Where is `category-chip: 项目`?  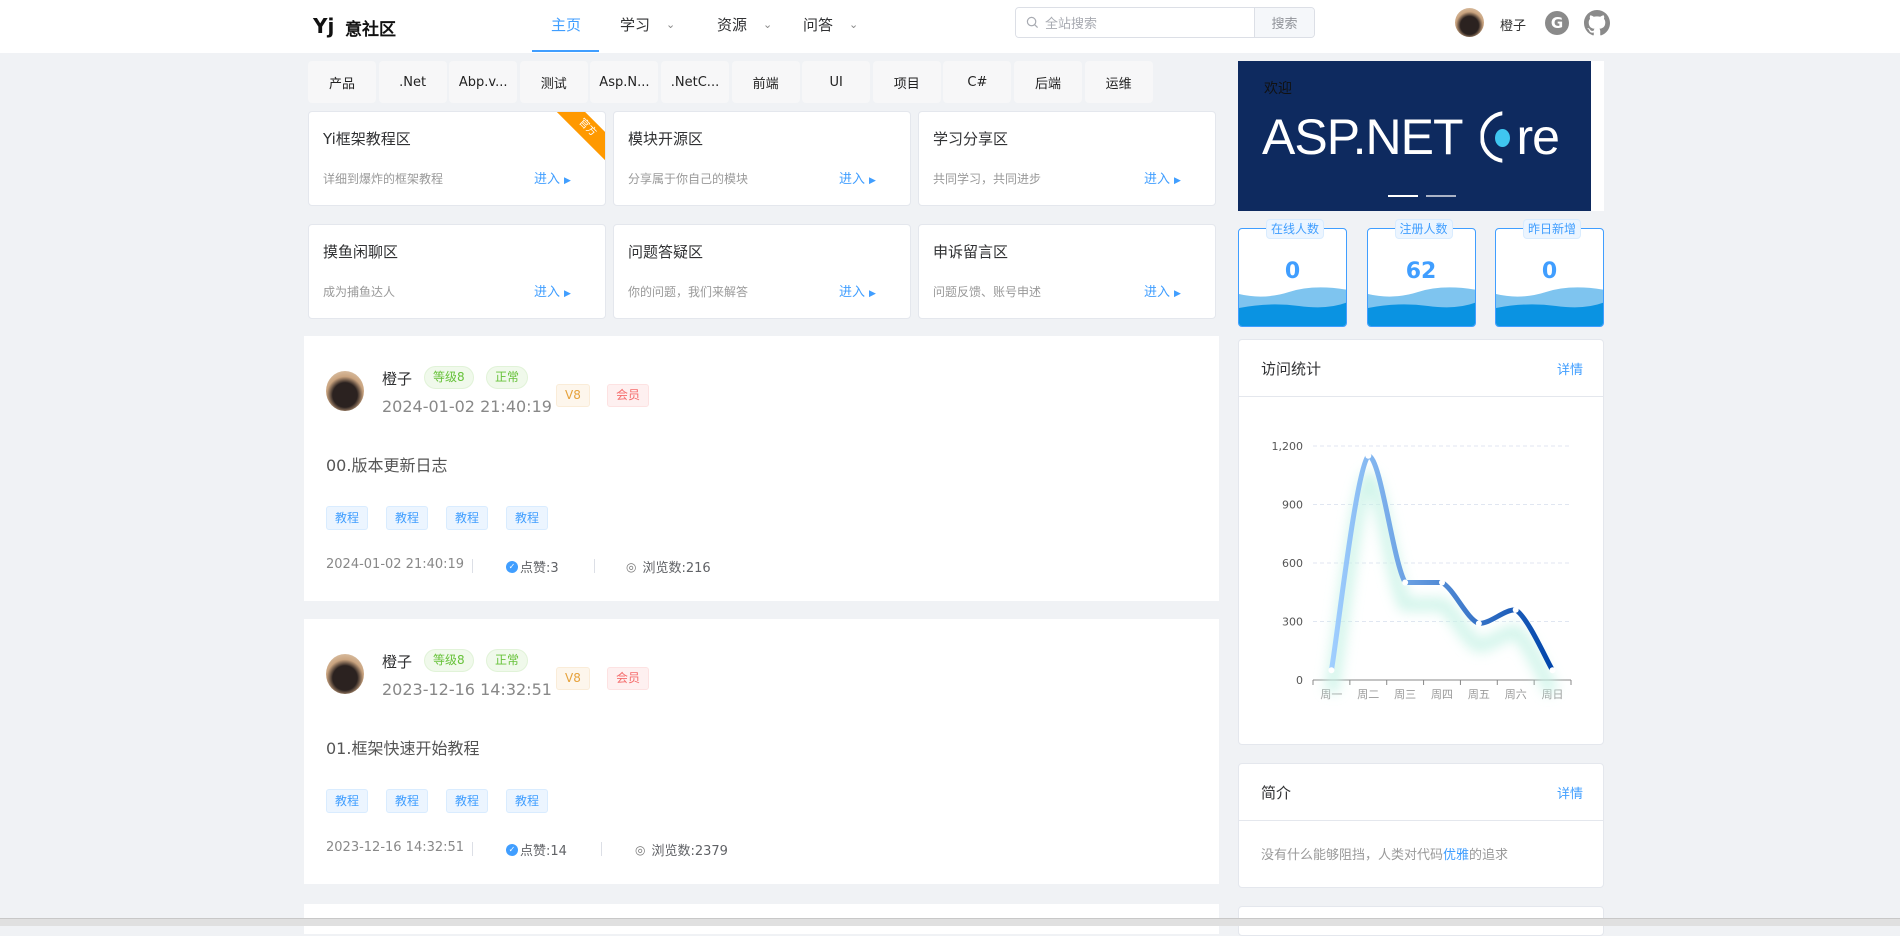 category-chip: 项目 is located at coordinates (906, 82).